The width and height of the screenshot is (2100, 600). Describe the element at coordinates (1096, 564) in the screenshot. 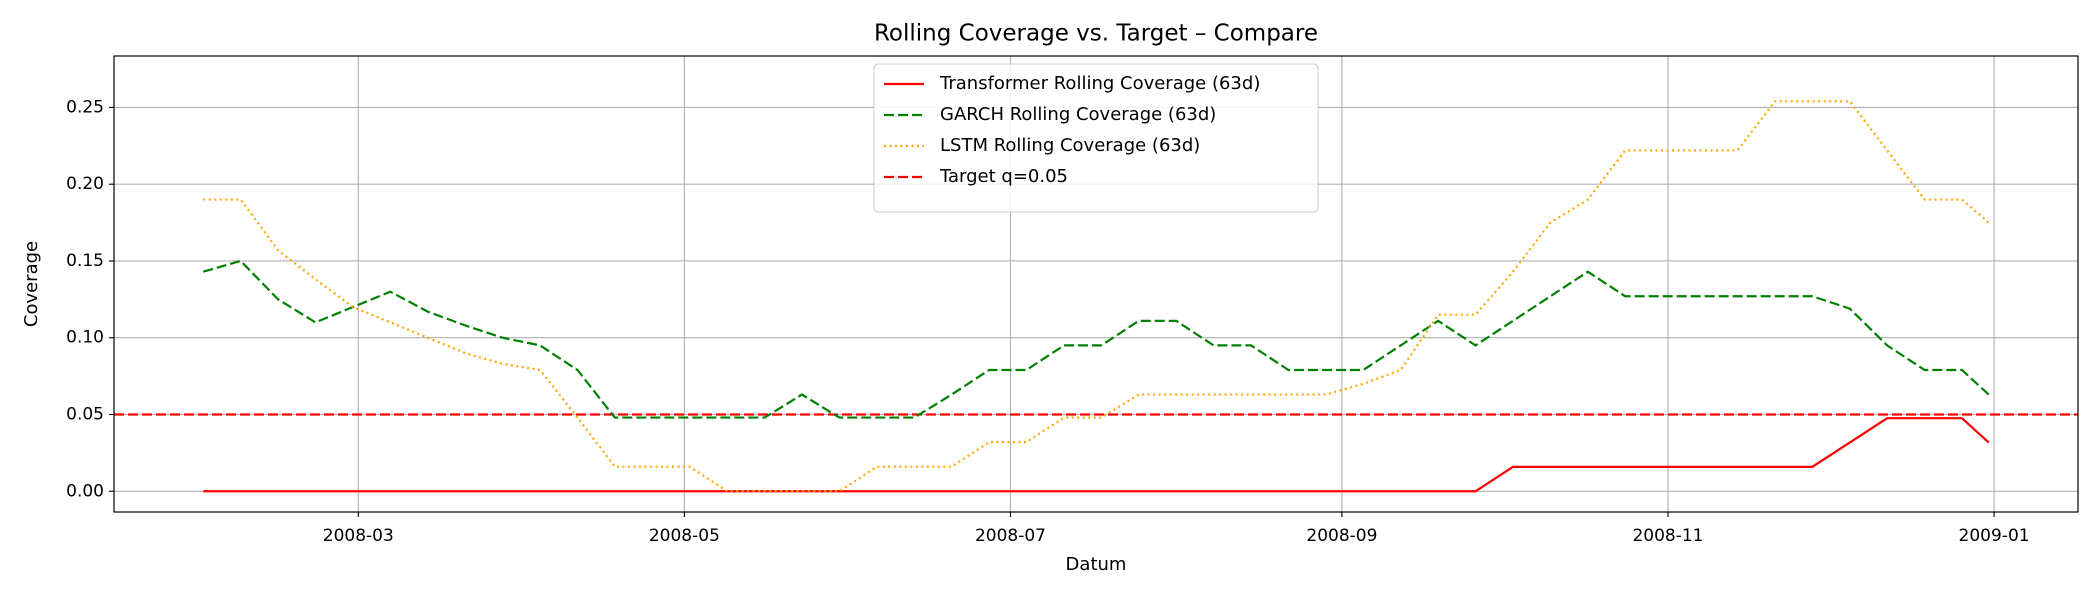

I see `x-axis-label: Datum` at that location.